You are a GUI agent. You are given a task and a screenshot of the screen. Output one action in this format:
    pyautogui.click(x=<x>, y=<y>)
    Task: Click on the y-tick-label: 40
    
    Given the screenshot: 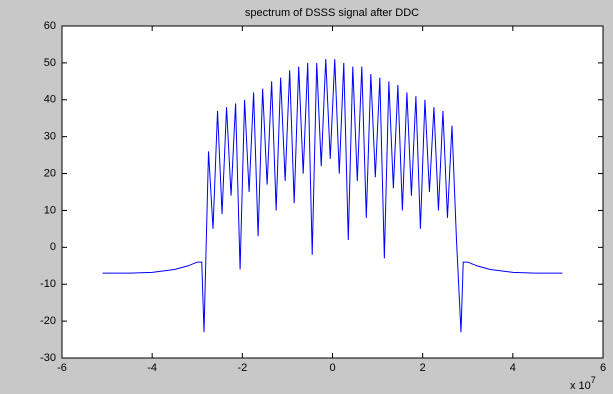 What is the action you would take?
    pyautogui.click(x=50, y=100)
    